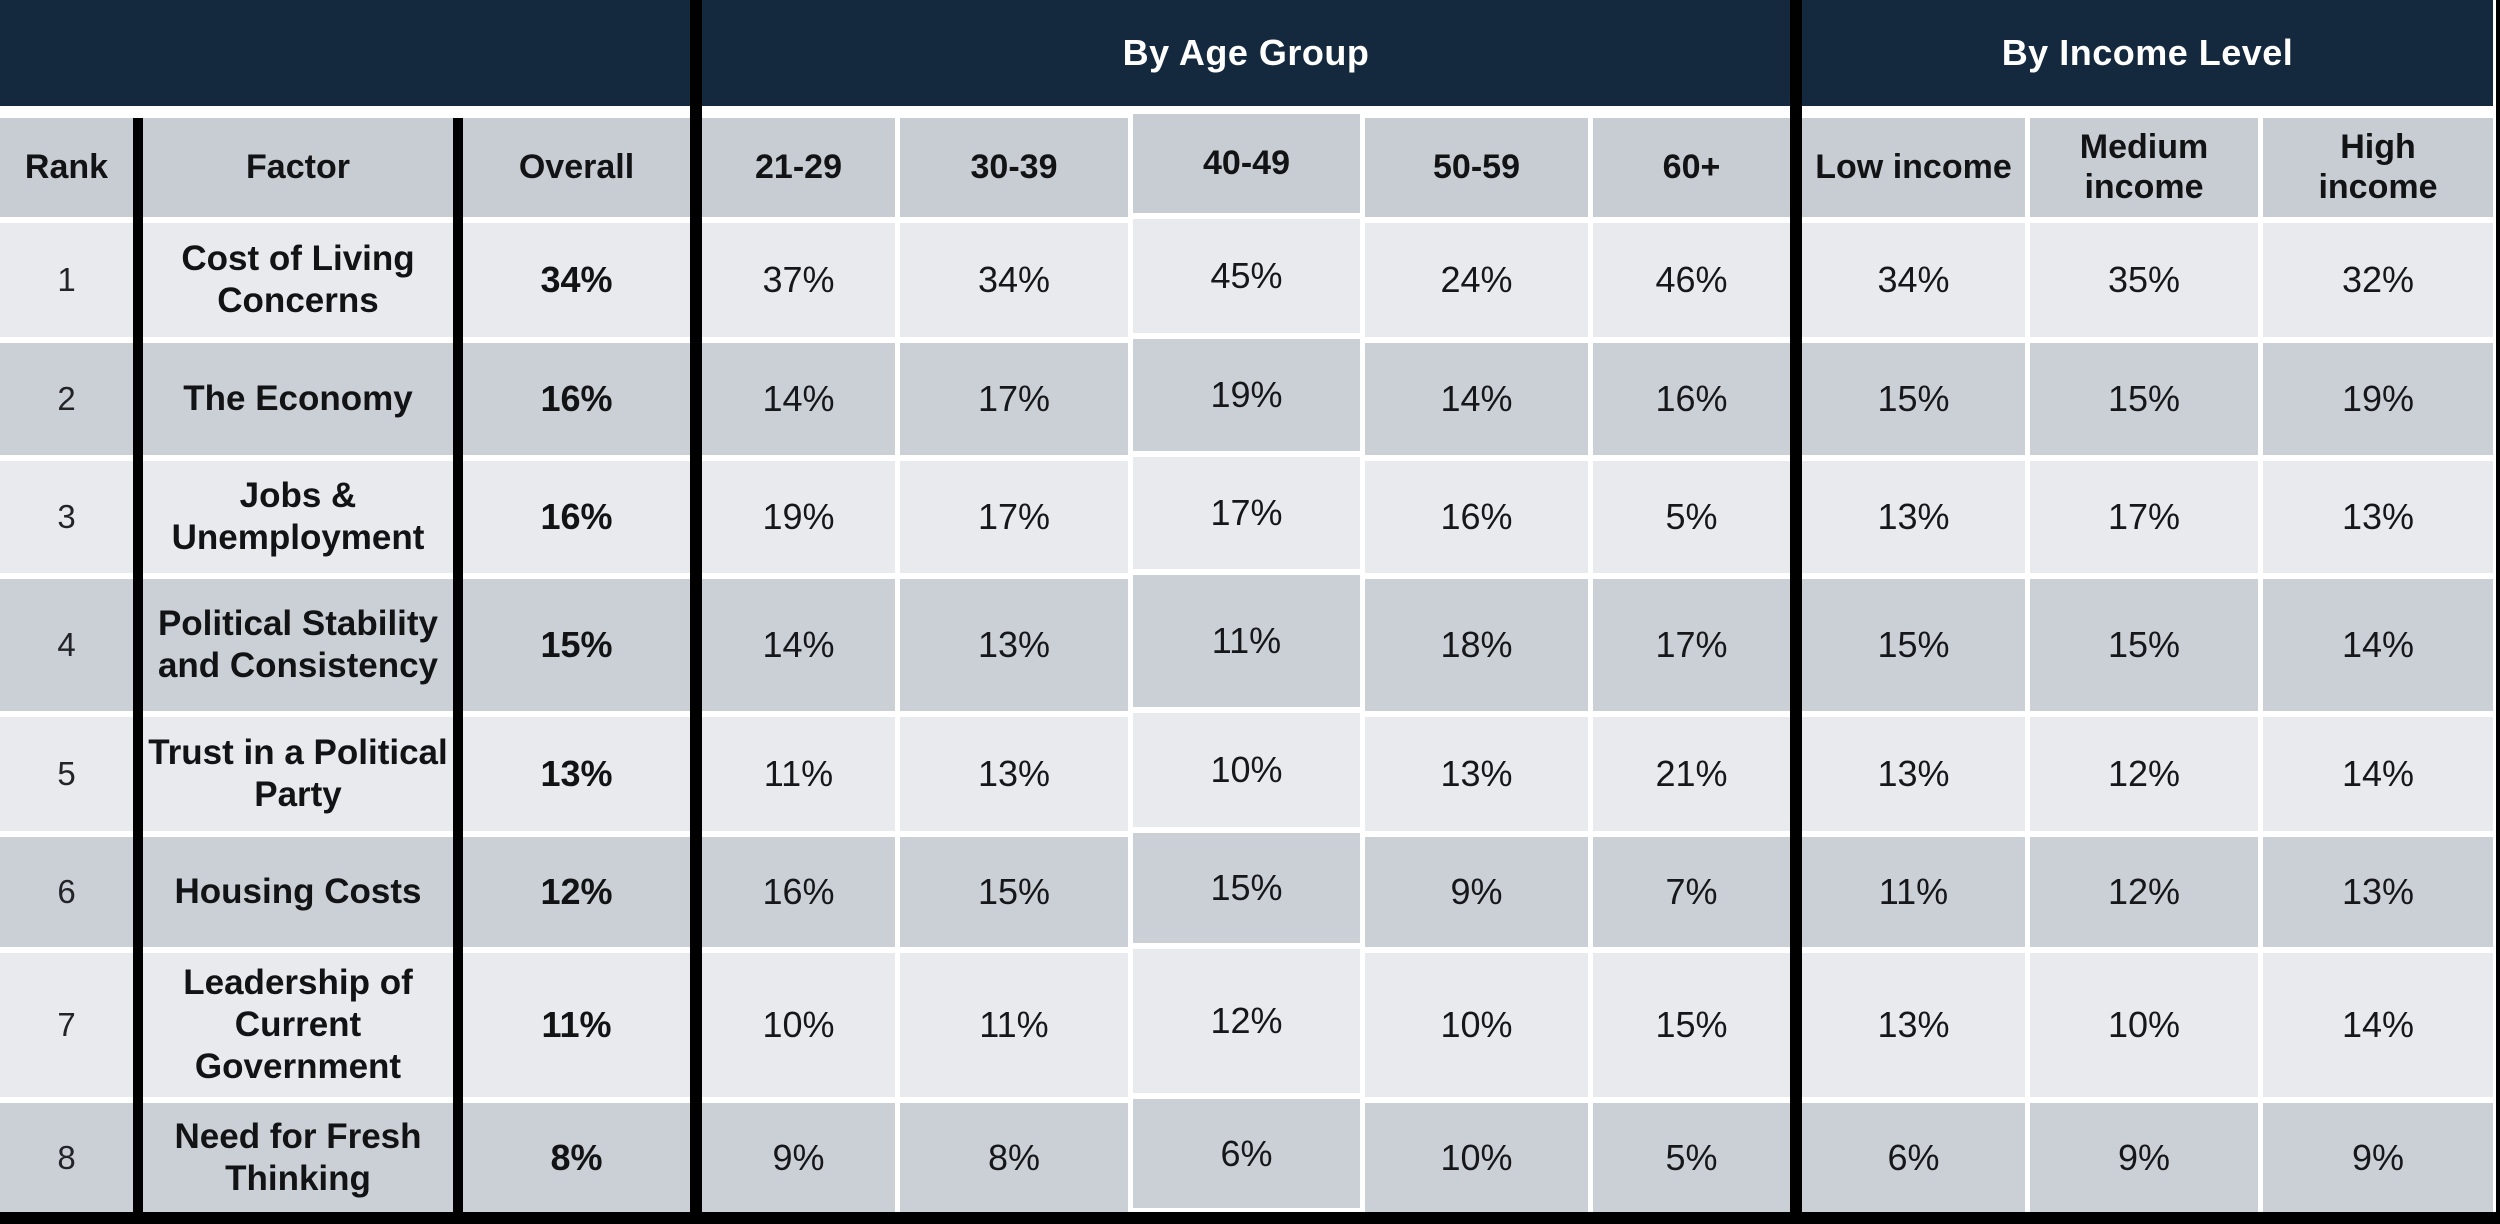  What do you see at coordinates (66, 645) in the screenshot?
I see `rank-cell: 4` at bounding box center [66, 645].